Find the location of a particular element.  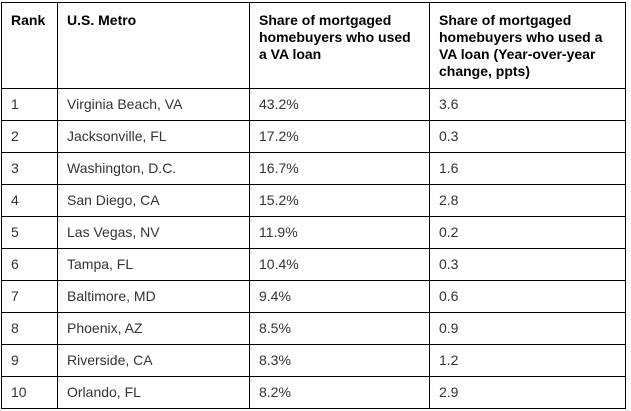

column-header-us-metro: U.S. Metro is located at coordinates (153, 45).